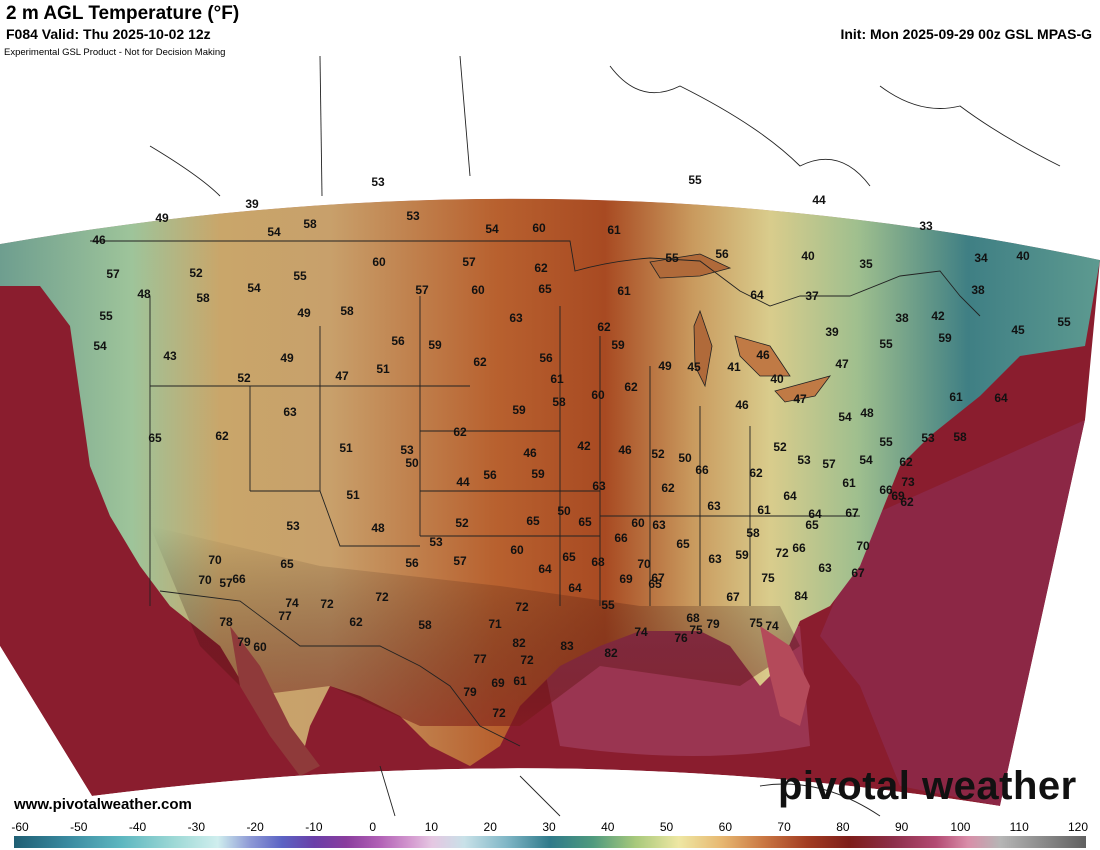  Describe the element at coordinates (1019, 827) in the screenshot. I see `colorbar-tick: 110` at that location.